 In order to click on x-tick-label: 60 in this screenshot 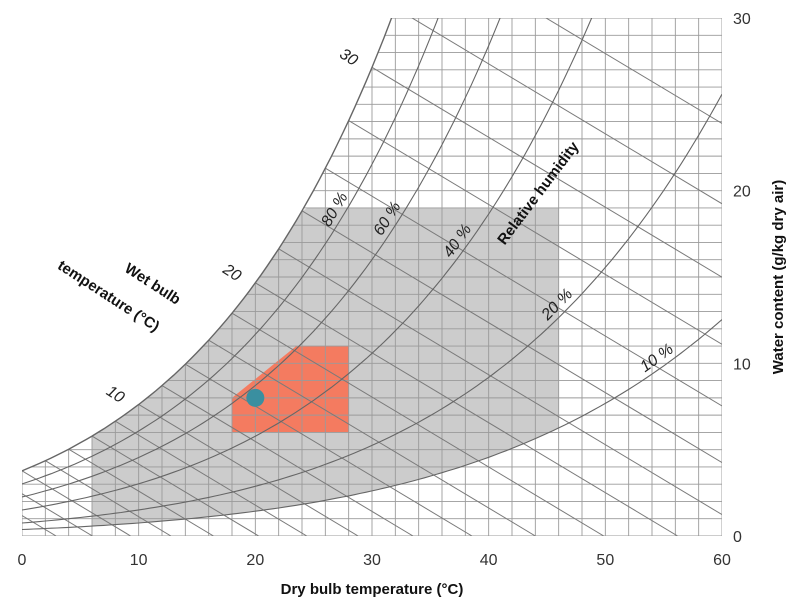, I will do `click(722, 560)`.